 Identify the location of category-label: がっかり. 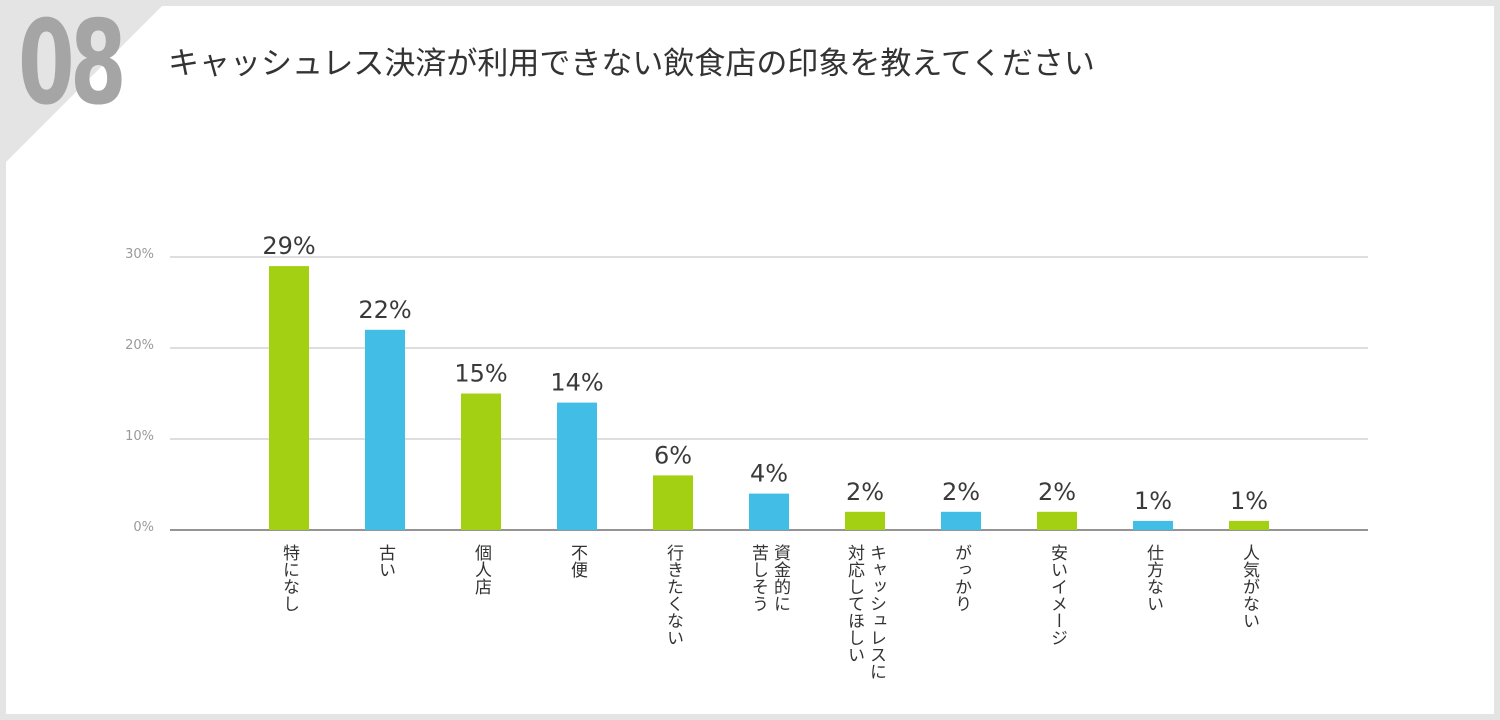
(961, 578).